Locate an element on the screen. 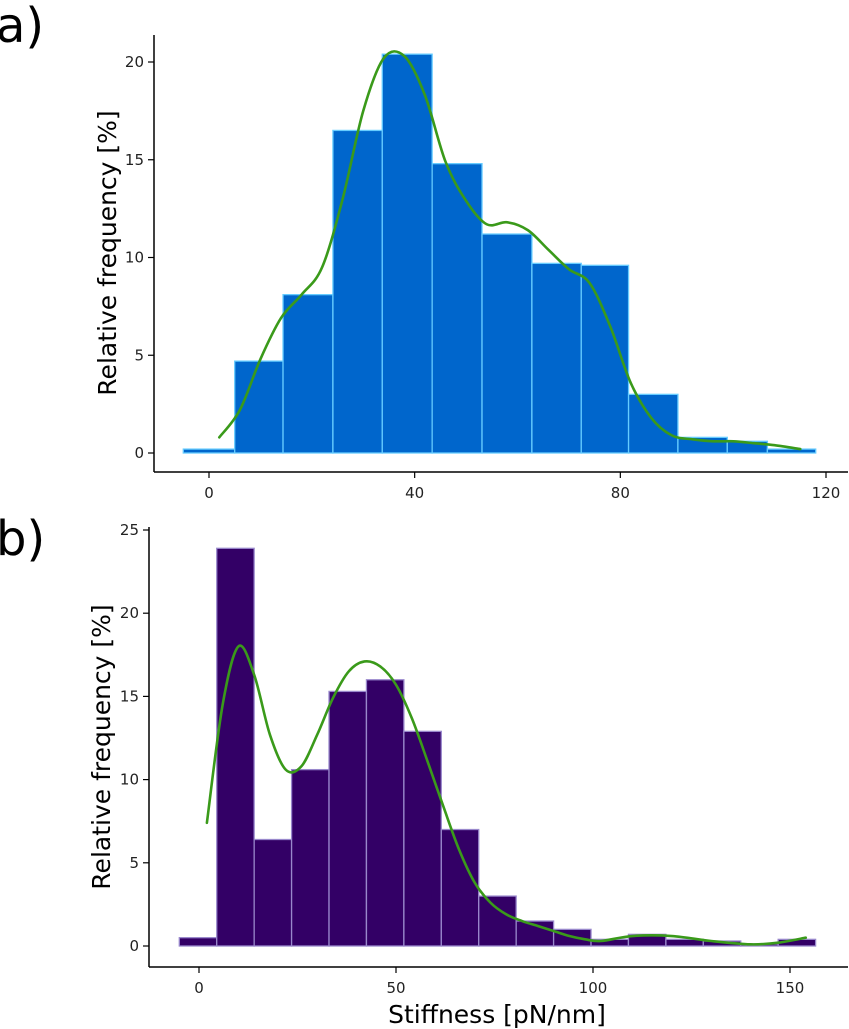  panel-b-y-tick-label: 10 is located at coordinates (129, 780).